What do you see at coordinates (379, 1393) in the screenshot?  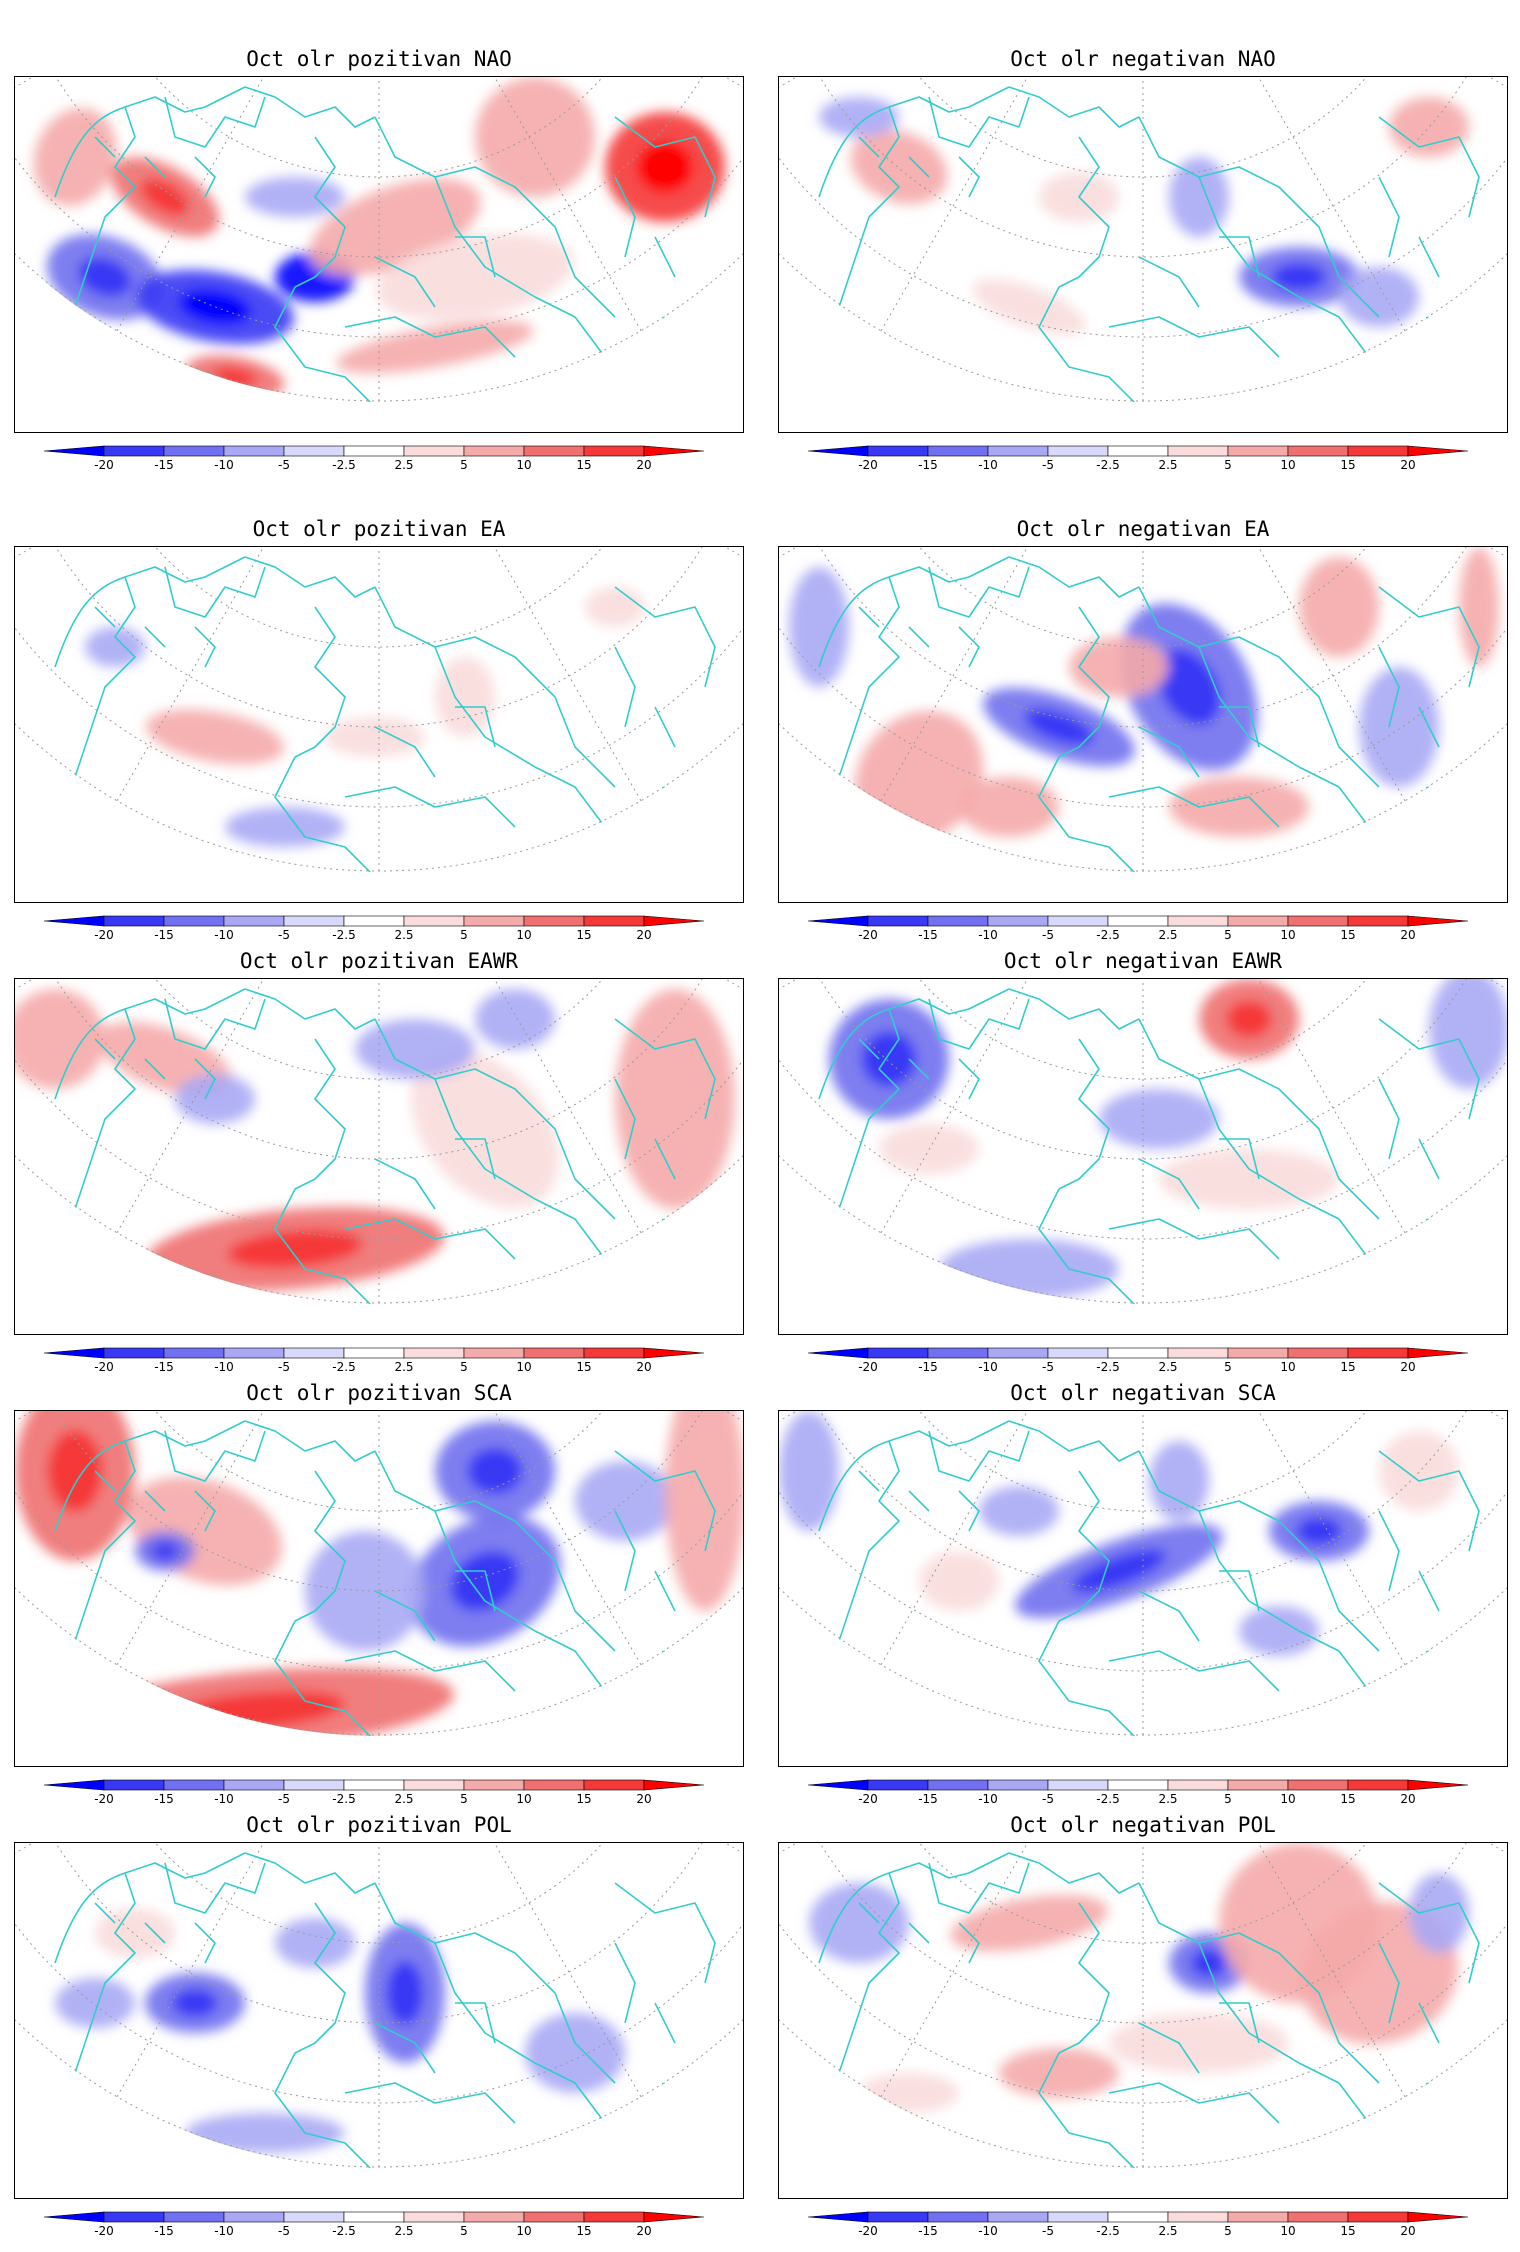 I see `panel-title: Oct olr pozitivan SCA` at bounding box center [379, 1393].